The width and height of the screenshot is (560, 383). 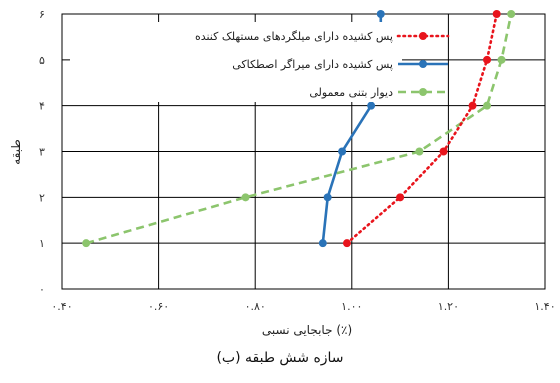 I want to click on x-axis-label: جابجایی نسبی (٪), so click(x=307, y=330).